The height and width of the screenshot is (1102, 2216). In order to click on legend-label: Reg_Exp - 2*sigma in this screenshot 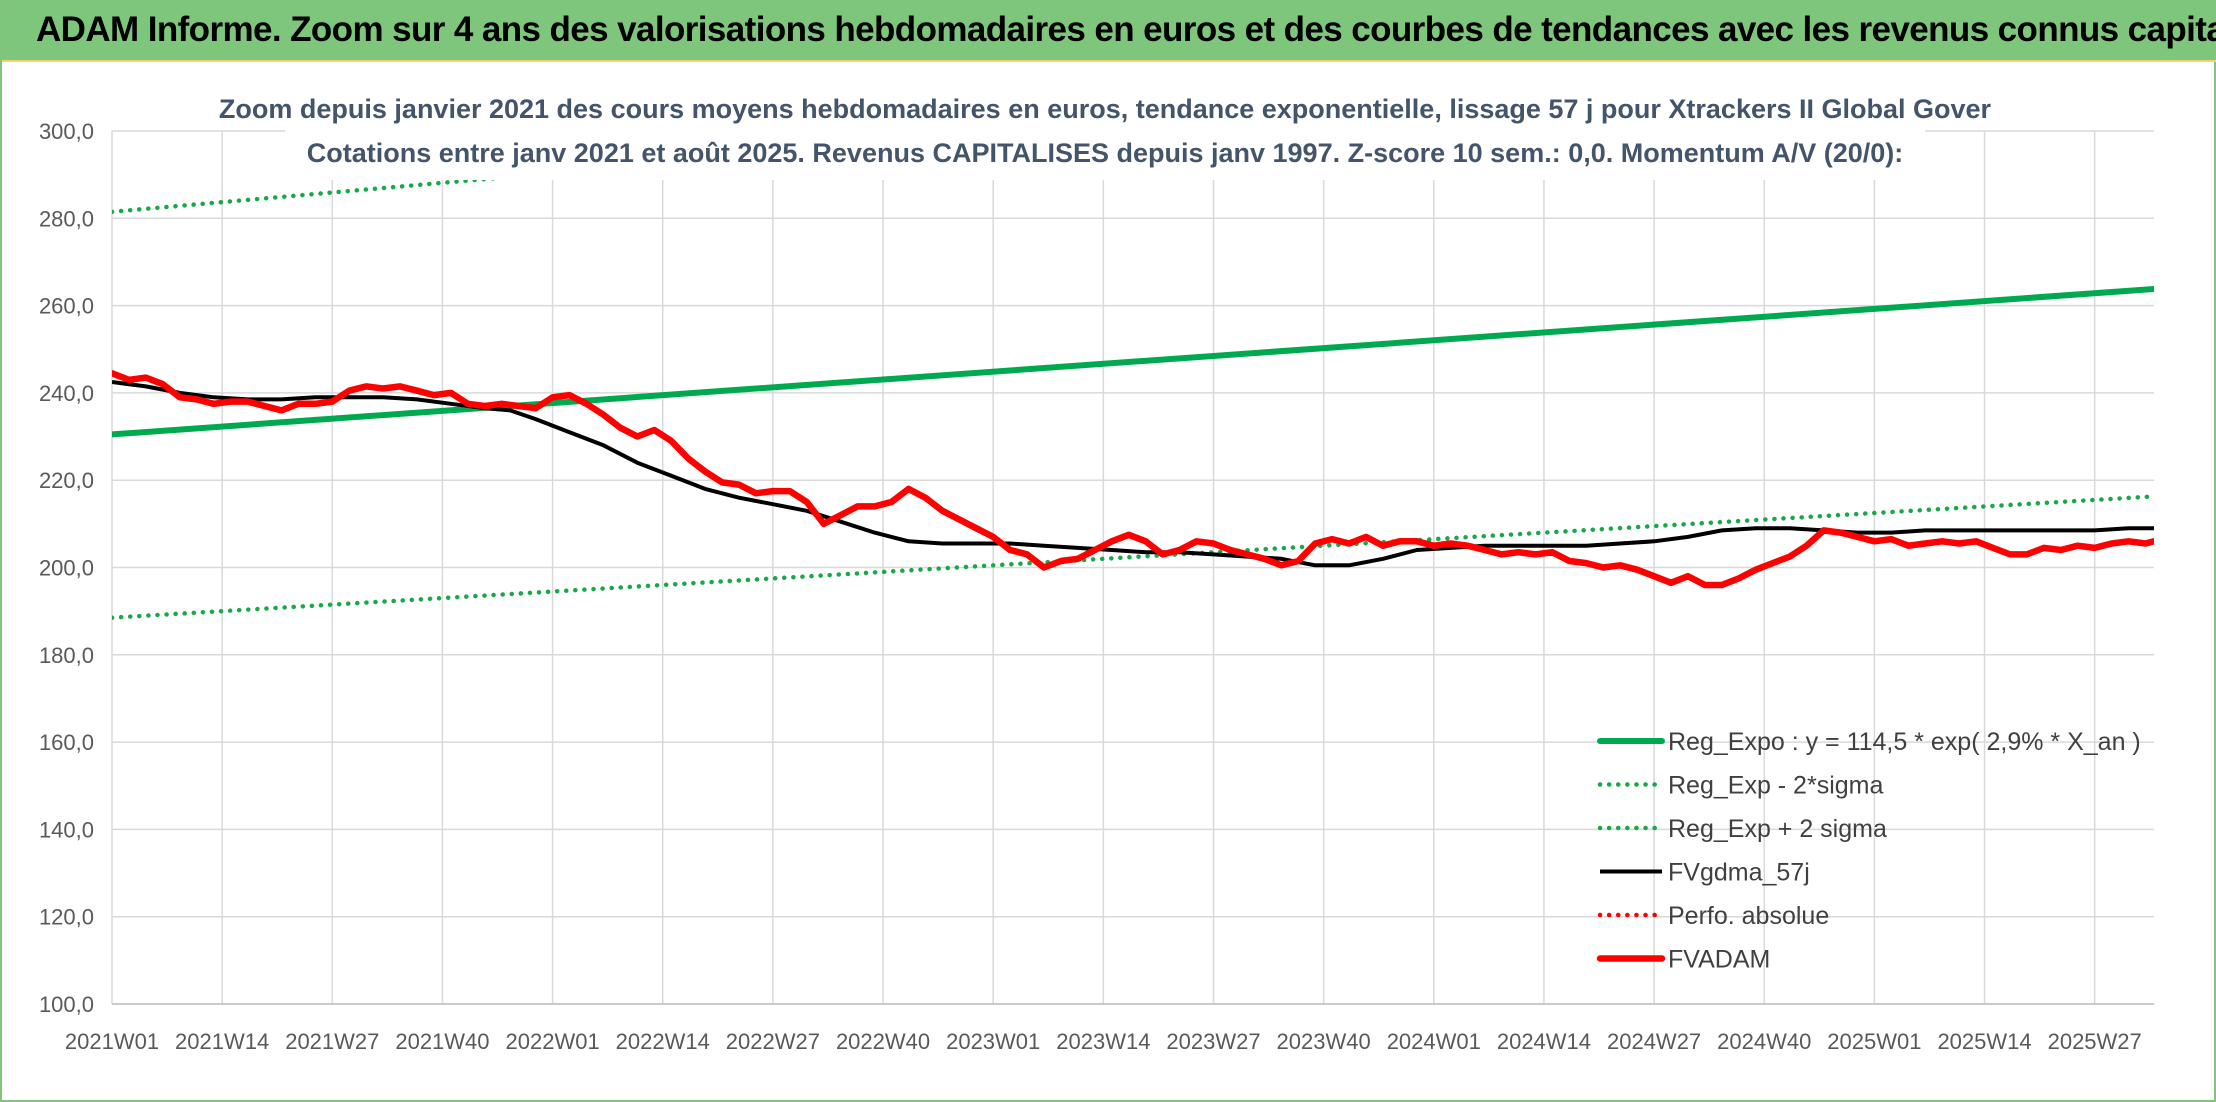, I will do `click(1775, 786)`.